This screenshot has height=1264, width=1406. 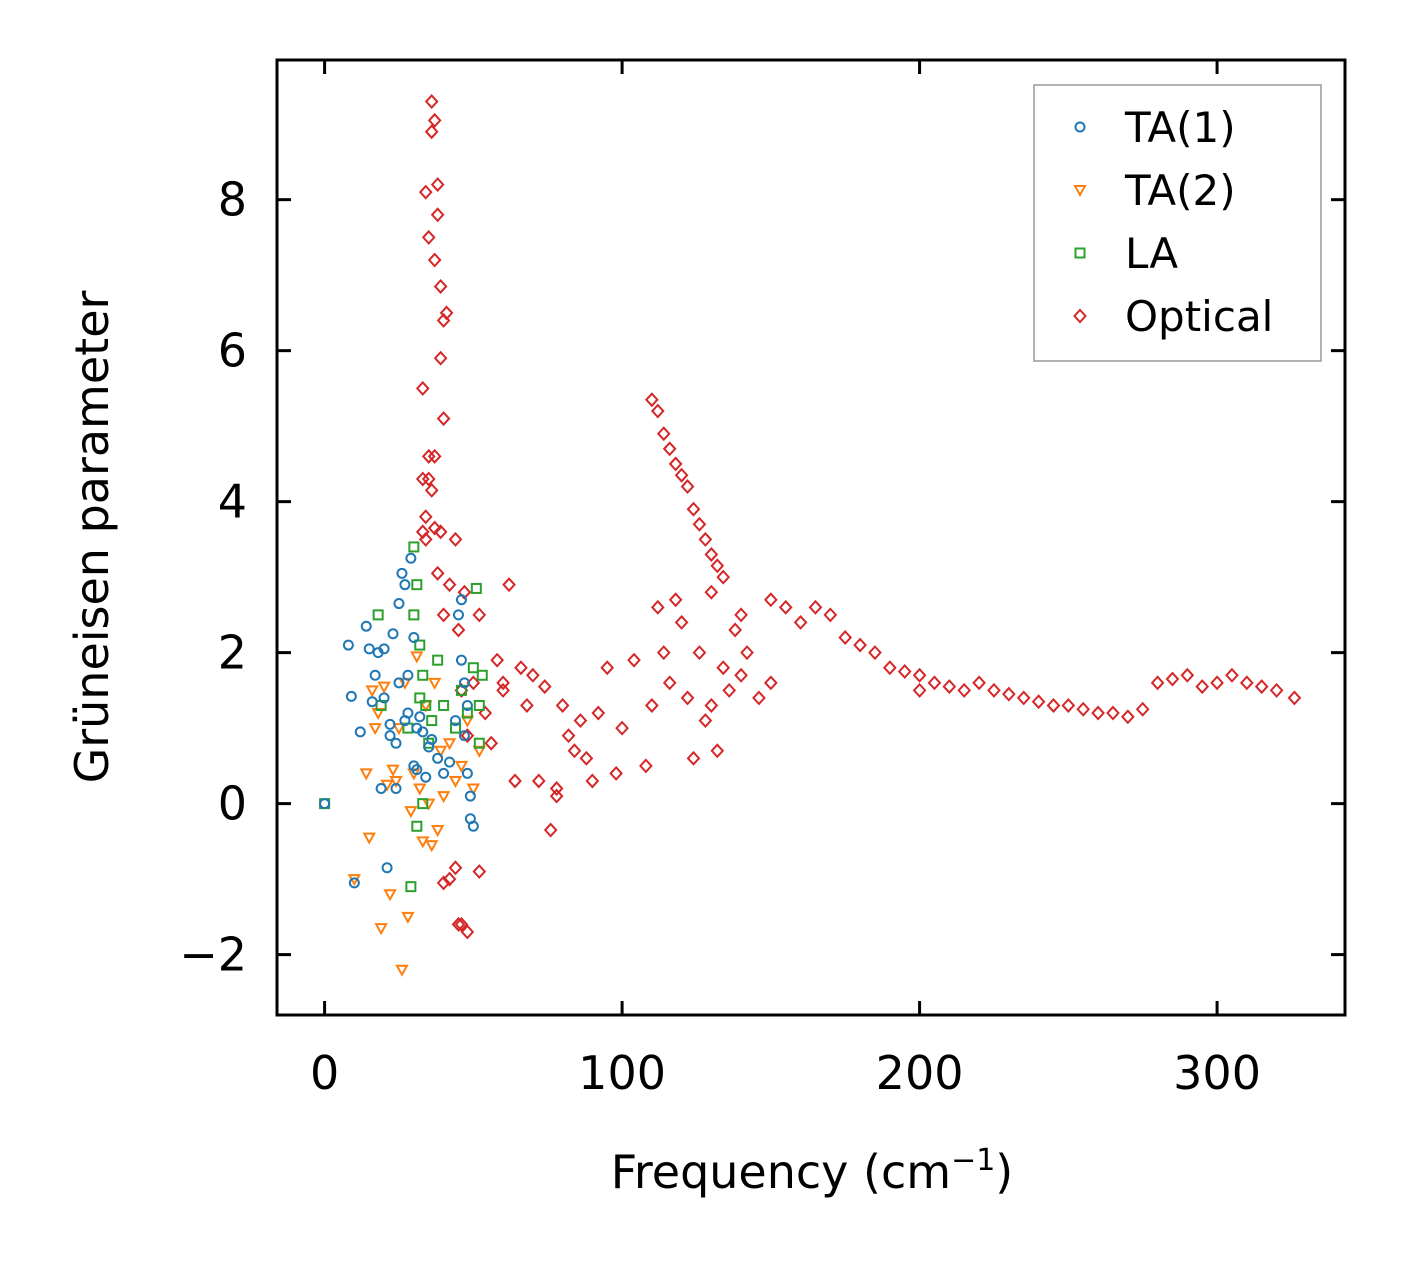 I want to click on legend-label: Optical, so click(x=1199, y=316).